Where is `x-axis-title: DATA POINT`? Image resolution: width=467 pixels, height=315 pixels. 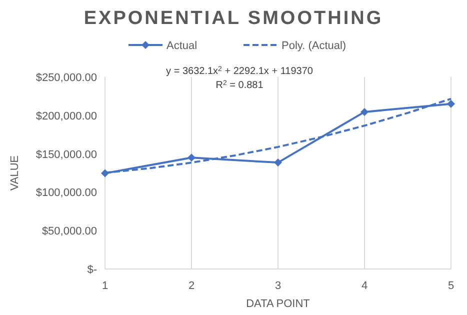 x-axis-title: DATA POINT is located at coordinates (278, 304).